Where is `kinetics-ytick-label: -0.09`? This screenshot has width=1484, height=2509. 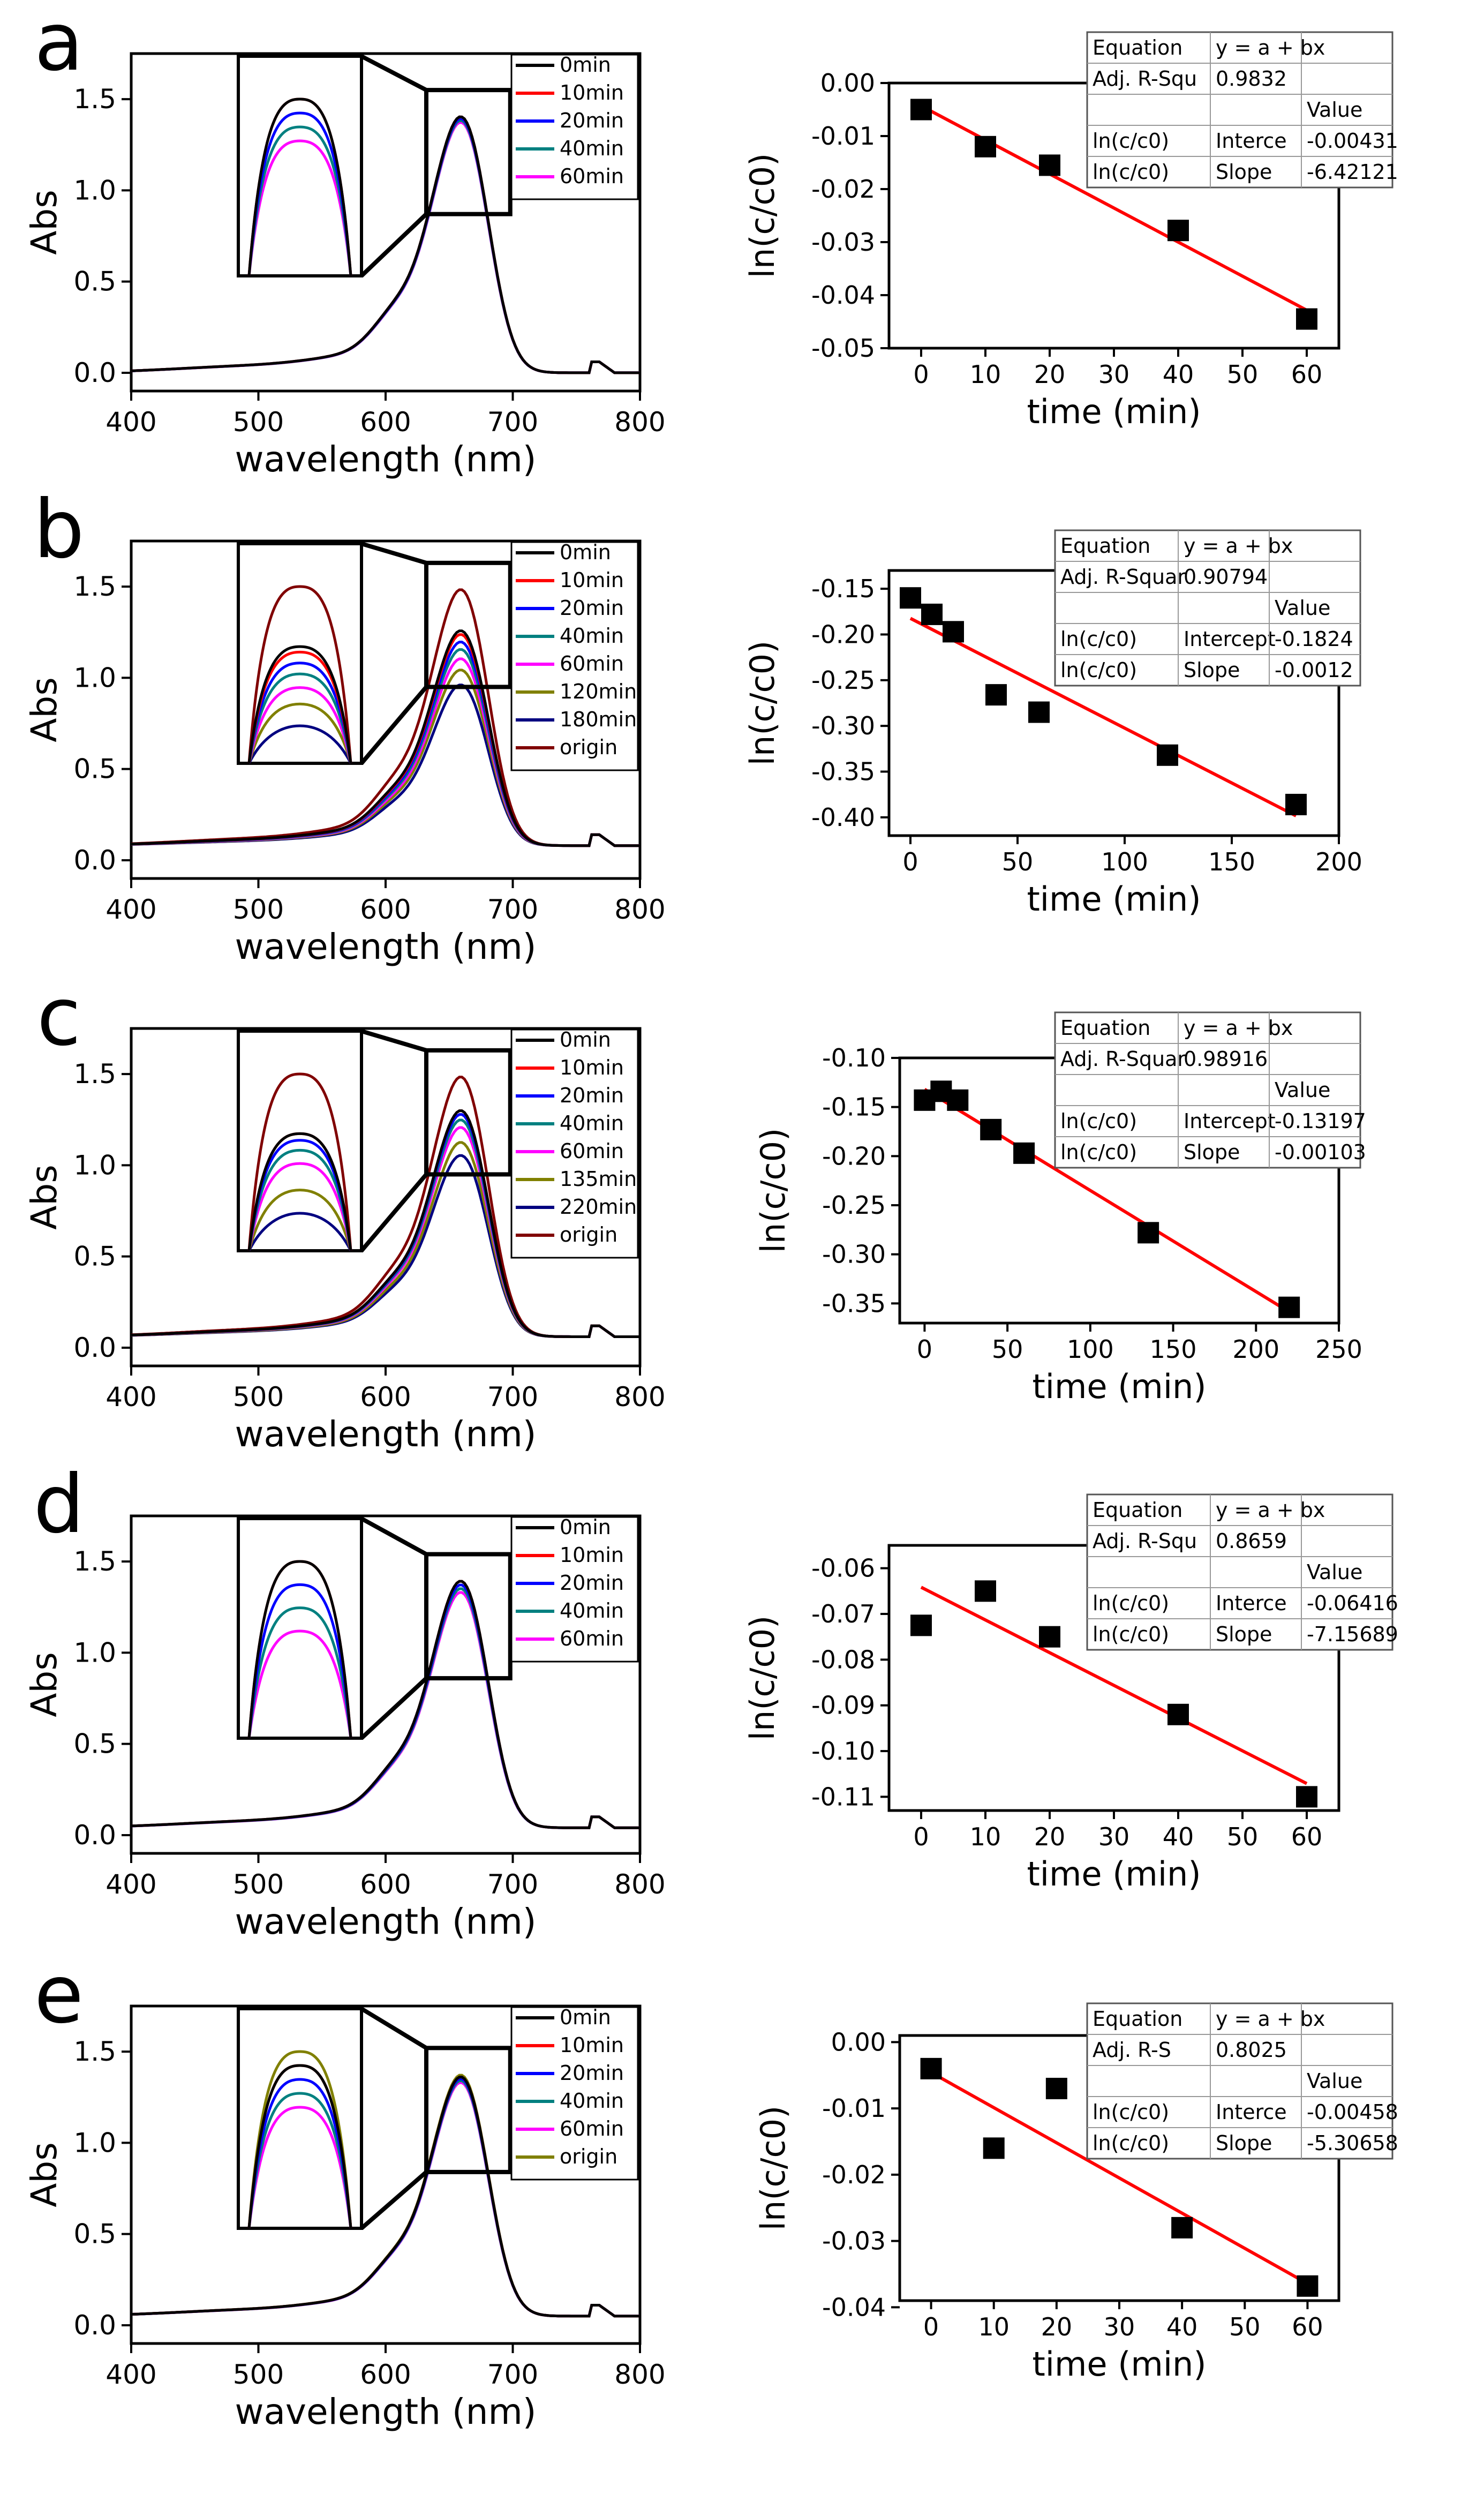 kinetics-ytick-label: -0.09 is located at coordinates (843, 1705).